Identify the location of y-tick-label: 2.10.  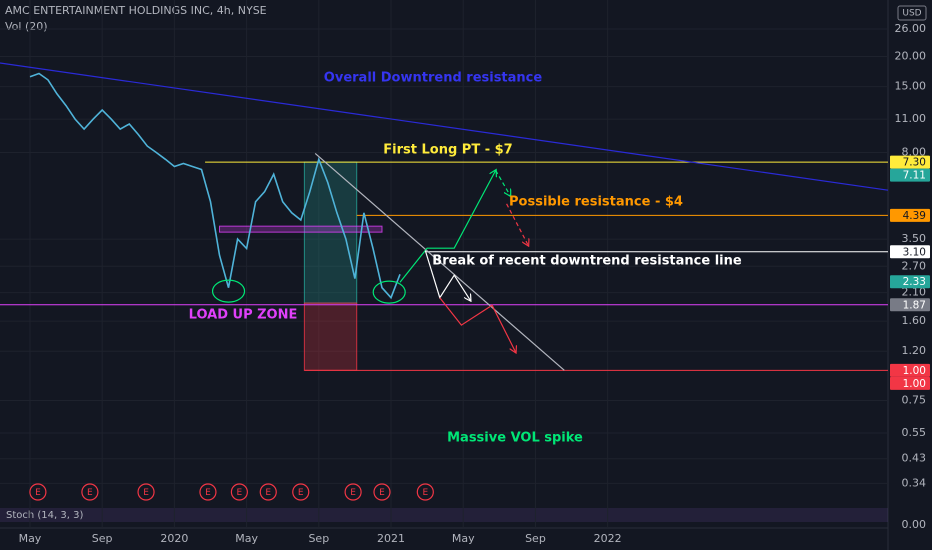
(914, 292).